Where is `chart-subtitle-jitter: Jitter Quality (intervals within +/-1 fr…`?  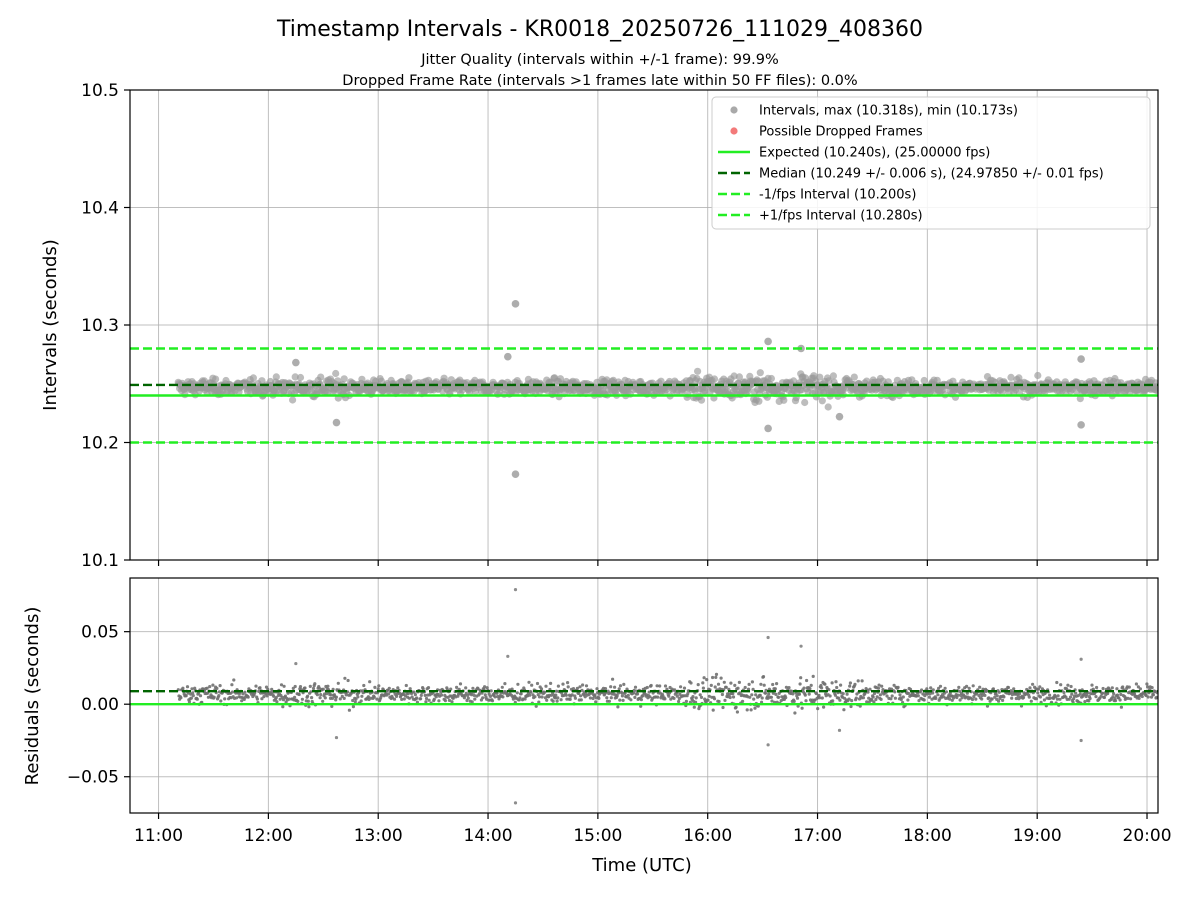 chart-subtitle-jitter: Jitter Quality (intervals within +/-1 fr… is located at coordinates (599, 60).